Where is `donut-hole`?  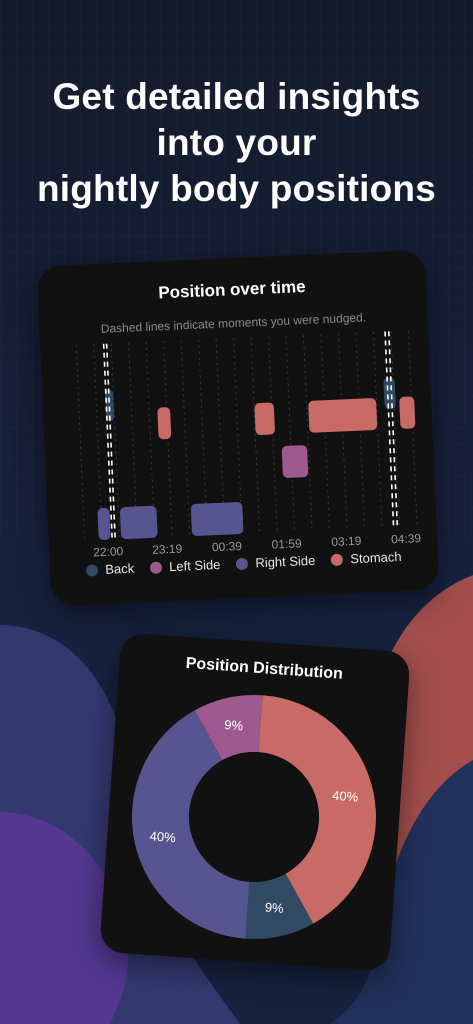
donut-hole is located at coordinates (253, 816).